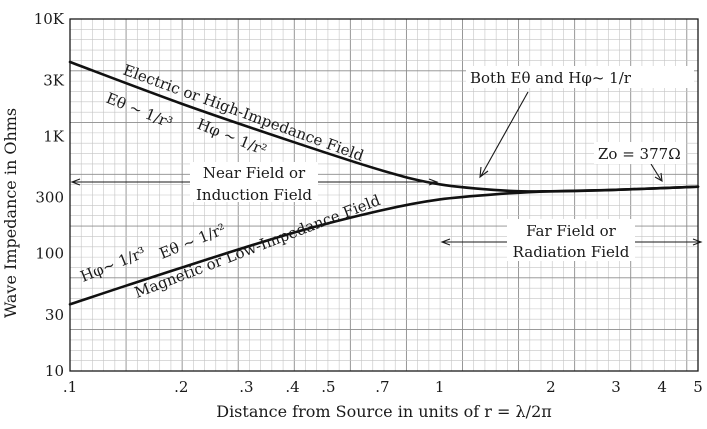  I want to click on y-tick-label: 1K, so click(54, 136).